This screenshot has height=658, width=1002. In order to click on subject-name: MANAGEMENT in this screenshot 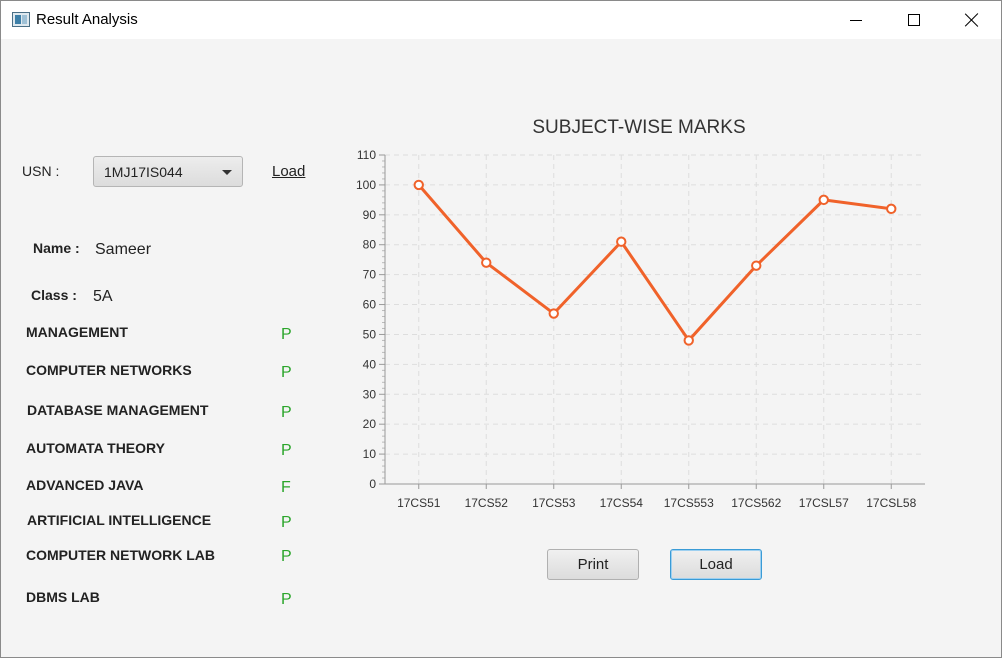, I will do `click(77, 332)`.